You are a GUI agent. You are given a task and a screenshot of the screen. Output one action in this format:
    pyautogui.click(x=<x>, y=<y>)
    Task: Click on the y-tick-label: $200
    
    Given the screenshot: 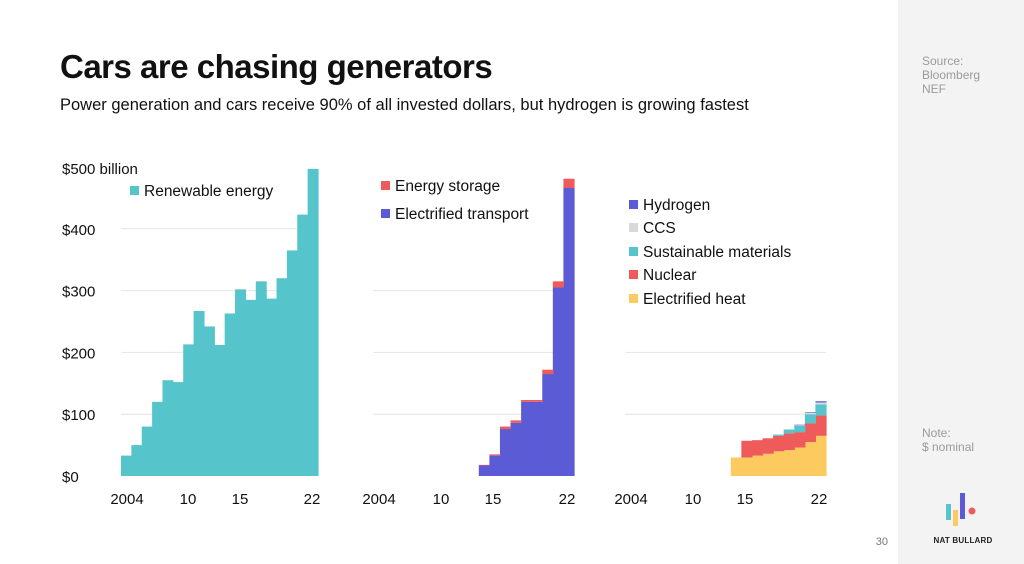 What is the action you would take?
    pyautogui.click(x=78, y=353)
    